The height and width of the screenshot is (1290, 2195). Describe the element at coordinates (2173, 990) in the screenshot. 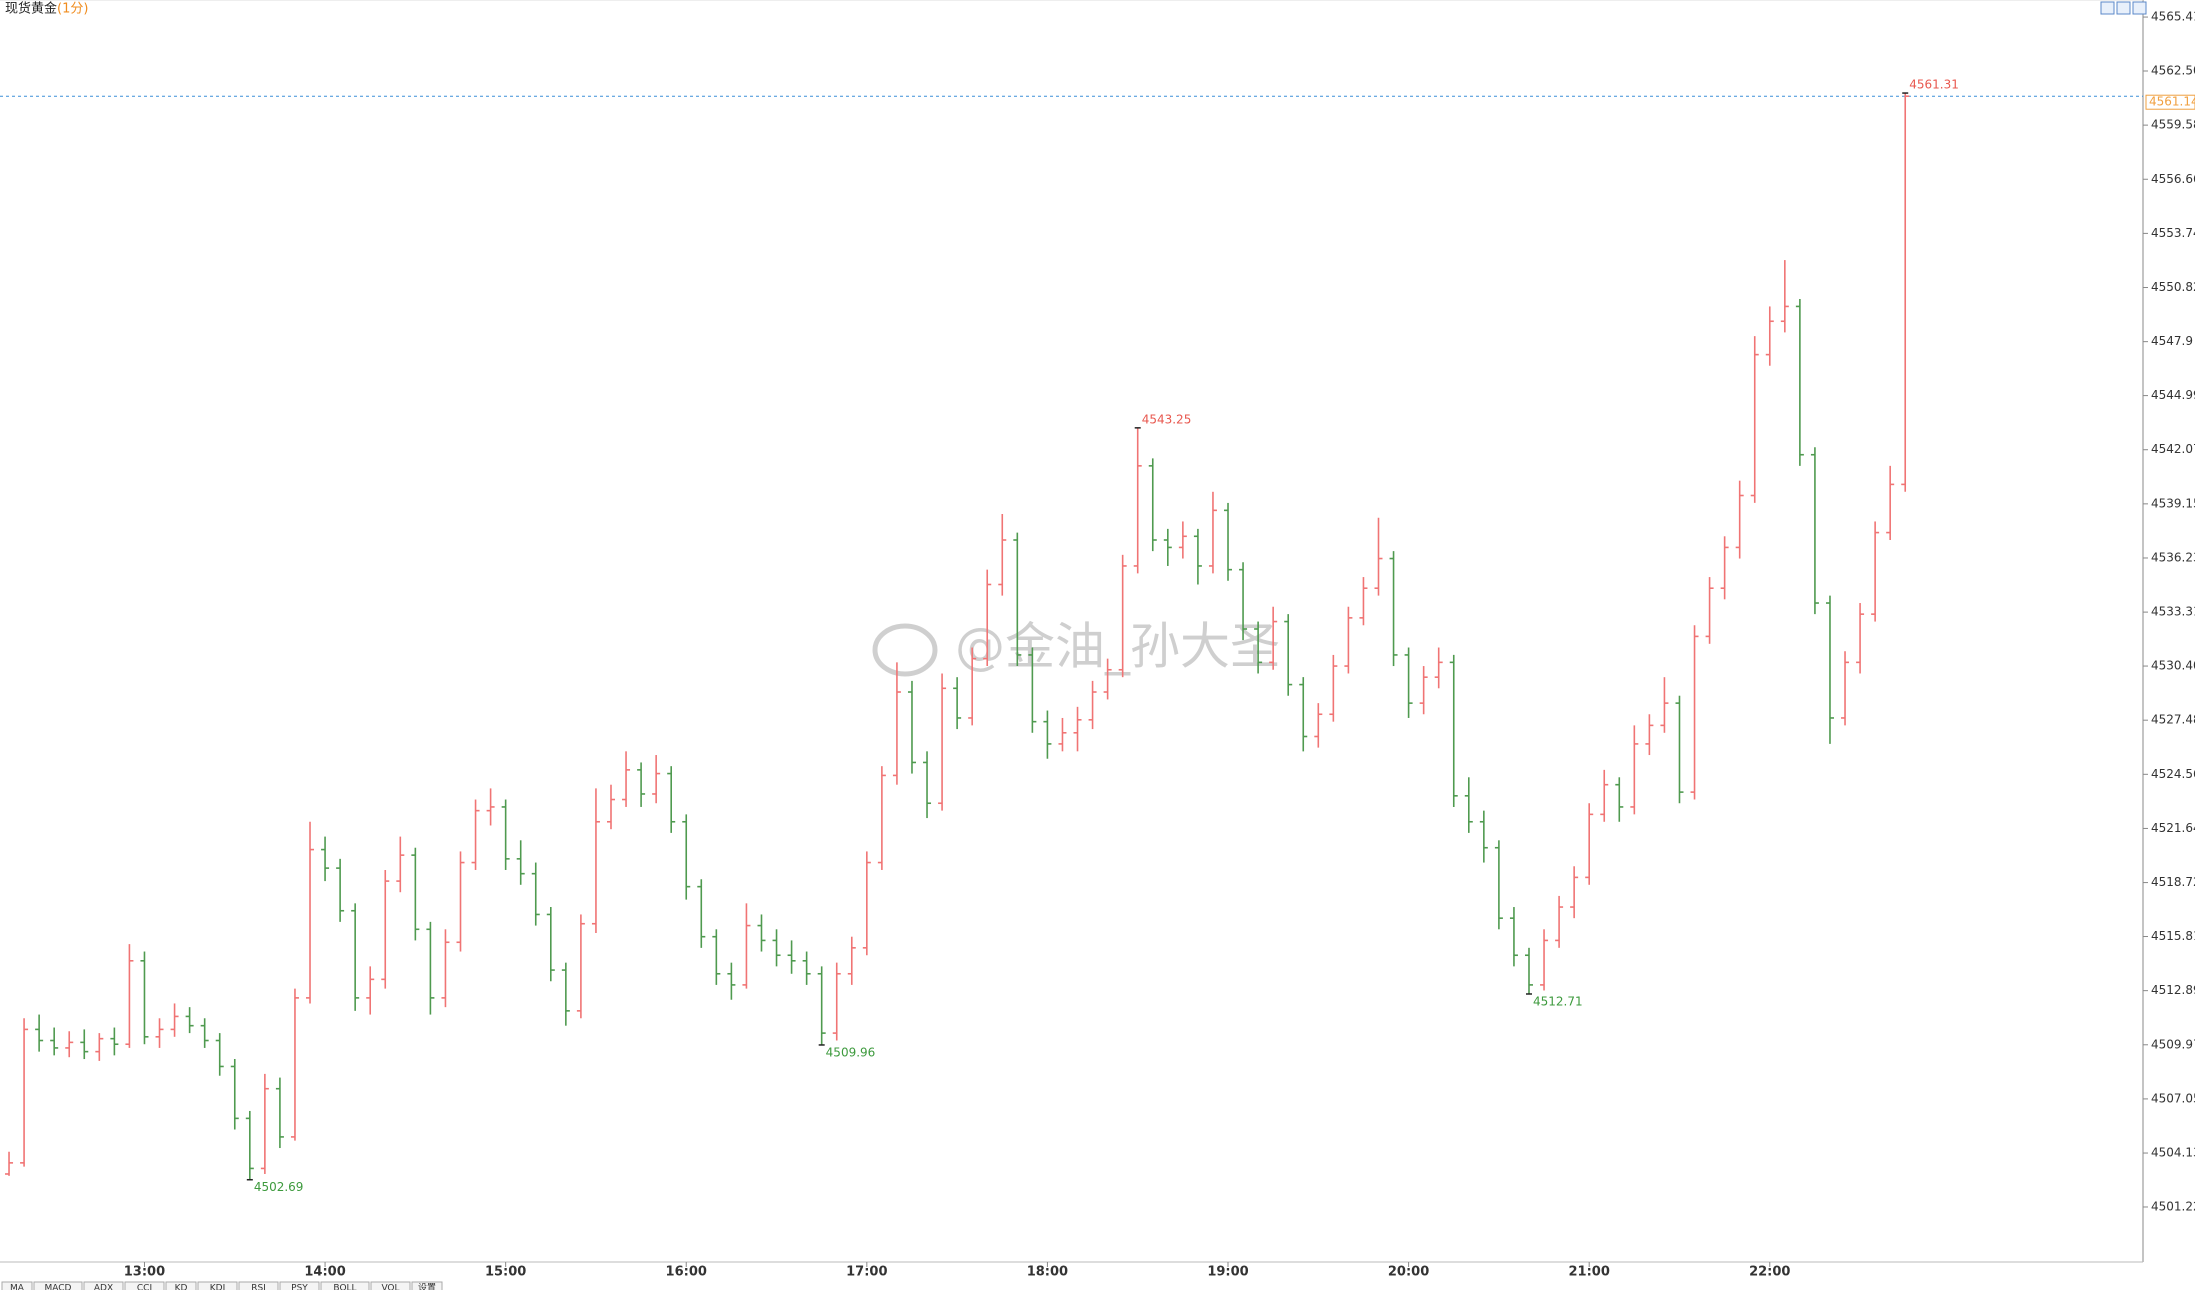

I see `y-tick-label: 4512.89` at that location.